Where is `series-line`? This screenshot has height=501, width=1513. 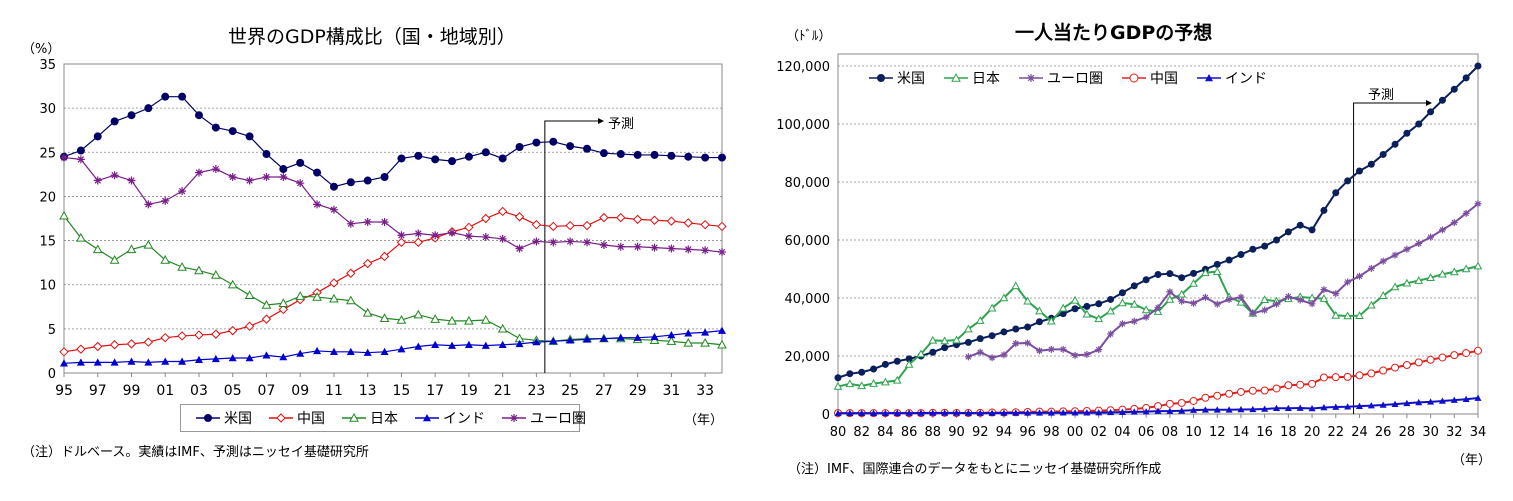
series-line is located at coordinates (392, 142).